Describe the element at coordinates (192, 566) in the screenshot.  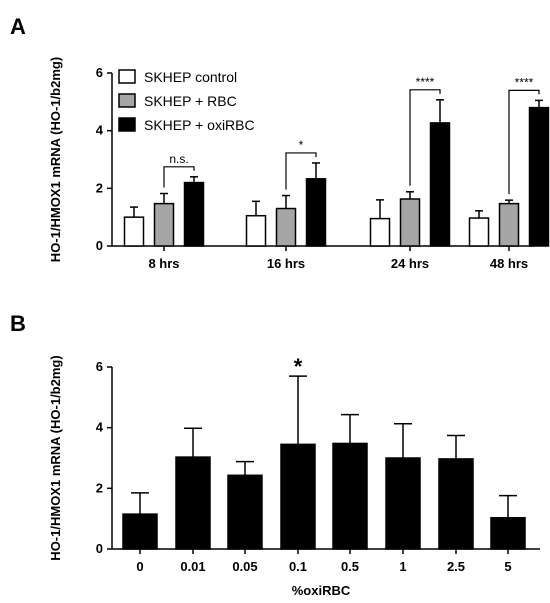
I see `x-tick-label-0-01: 0.01` at that location.